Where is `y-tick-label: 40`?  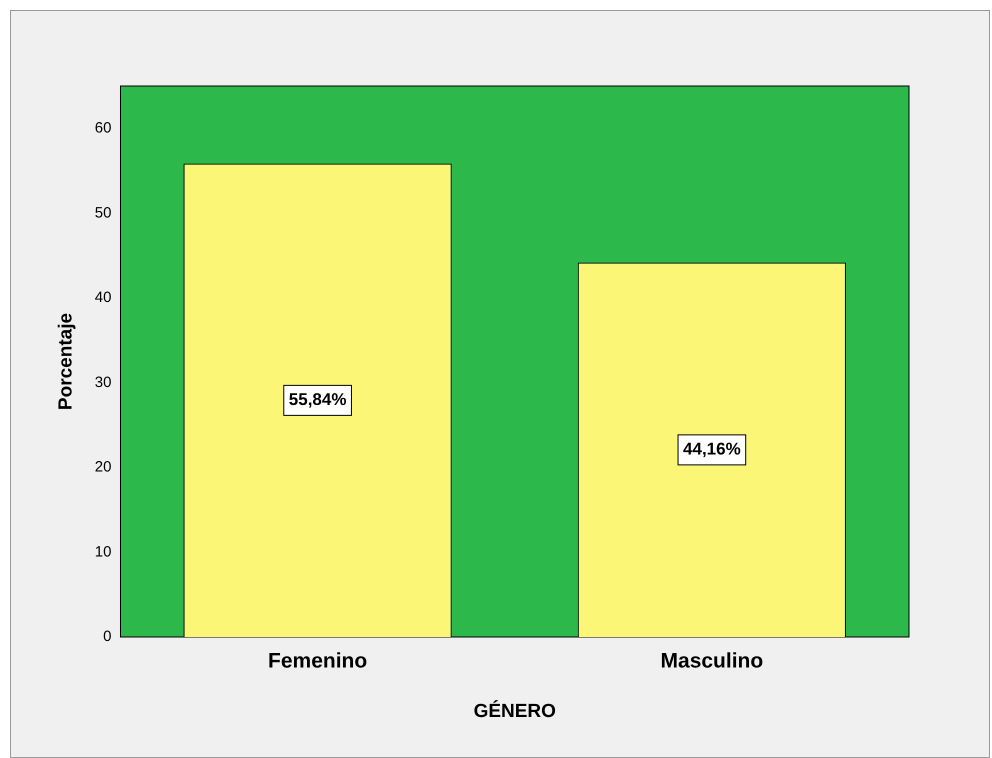 y-tick-label: 40 is located at coordinates (103, 297).